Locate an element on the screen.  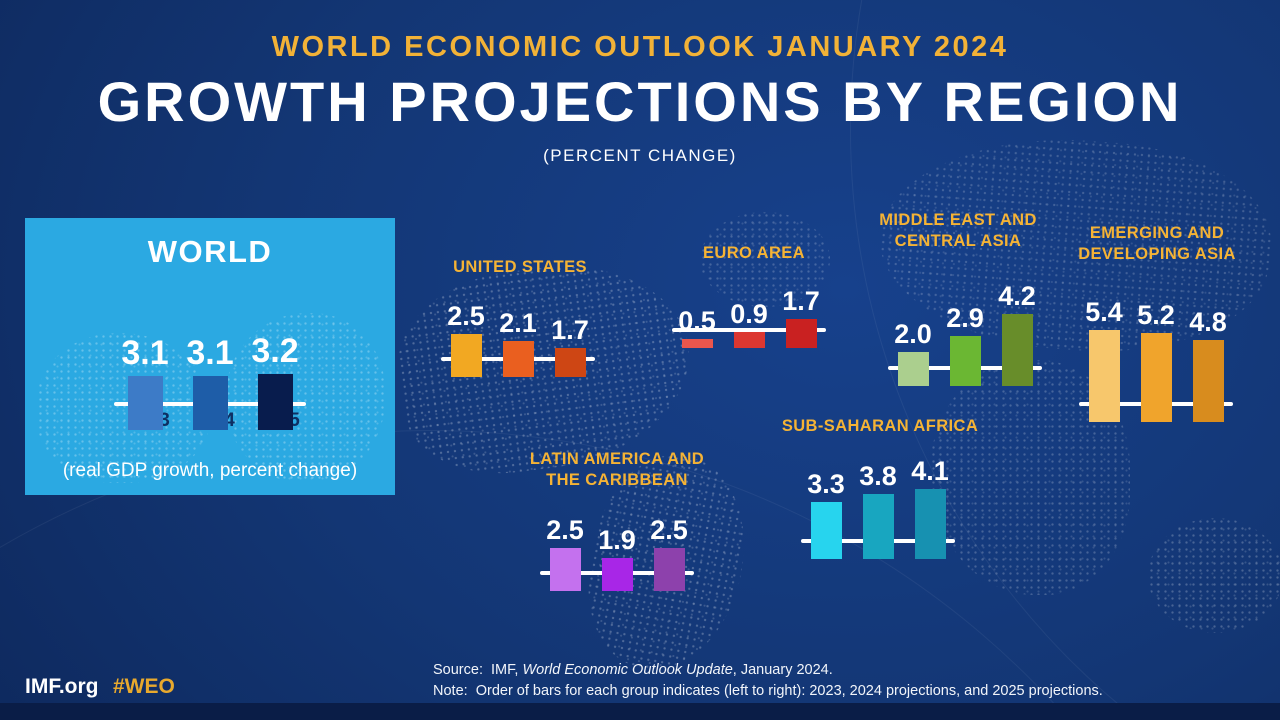
world-chart: 3.1 3.1 3.2 2023 2024 2025 is located at coordinates (210, 383).